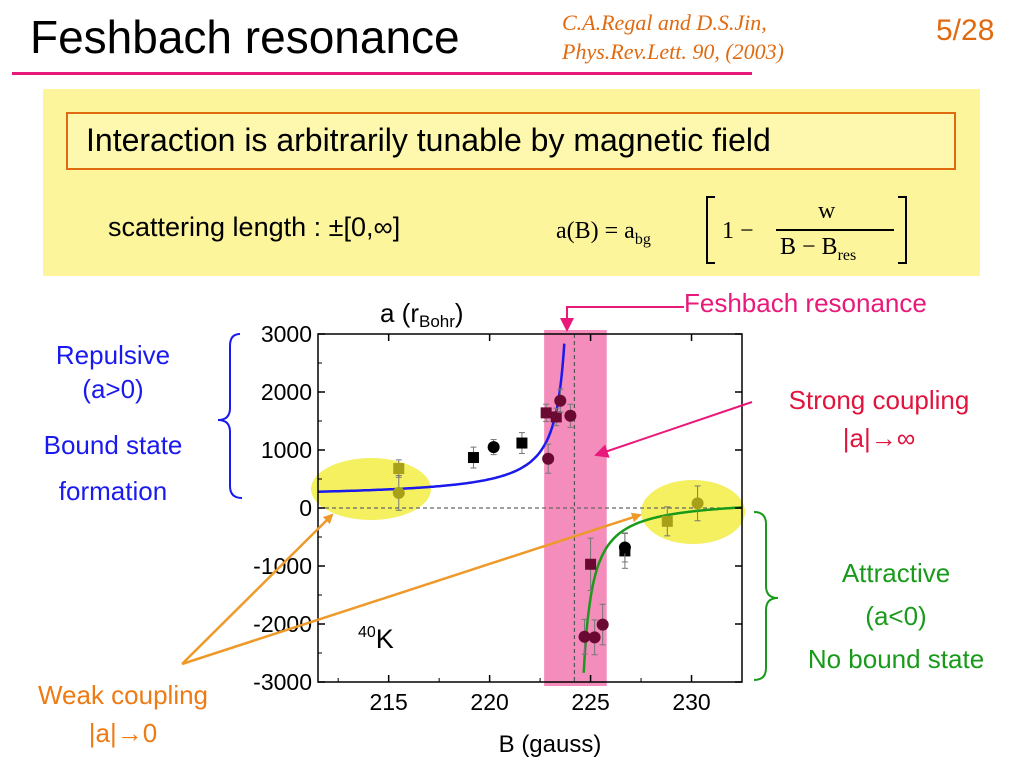 The width and height of the screenshot is (1024, 768). Describe the element at coordinates (442, 418) in the screenshot. I see `fit-curve-repulsive` at that location.